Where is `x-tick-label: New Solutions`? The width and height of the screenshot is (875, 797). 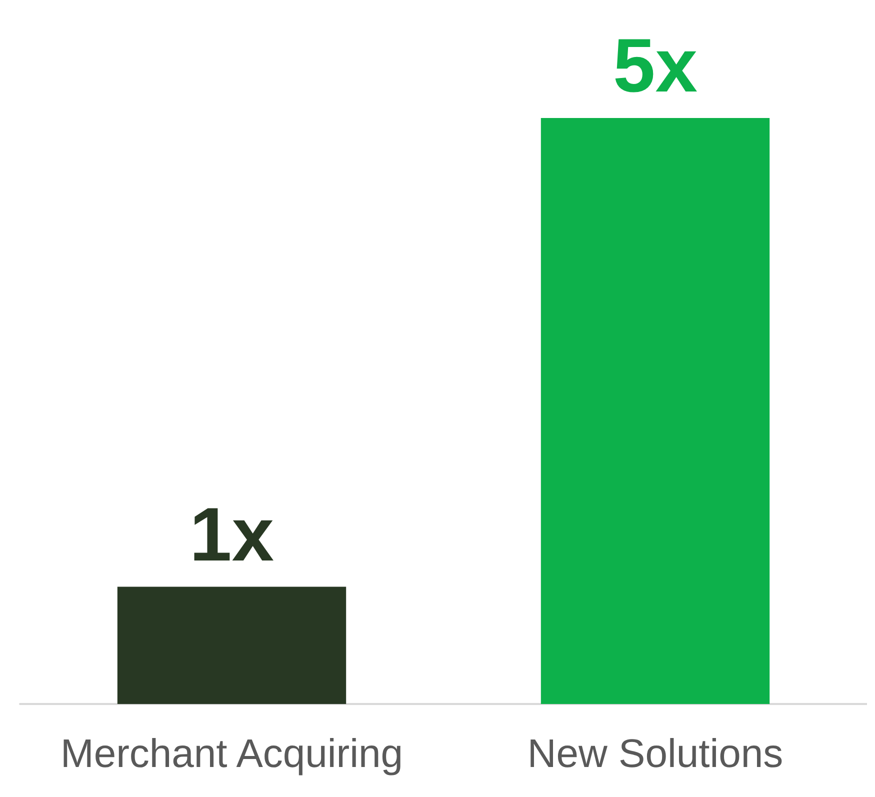 x-tick-label: New Solutions is located at coordinates (655, 754).